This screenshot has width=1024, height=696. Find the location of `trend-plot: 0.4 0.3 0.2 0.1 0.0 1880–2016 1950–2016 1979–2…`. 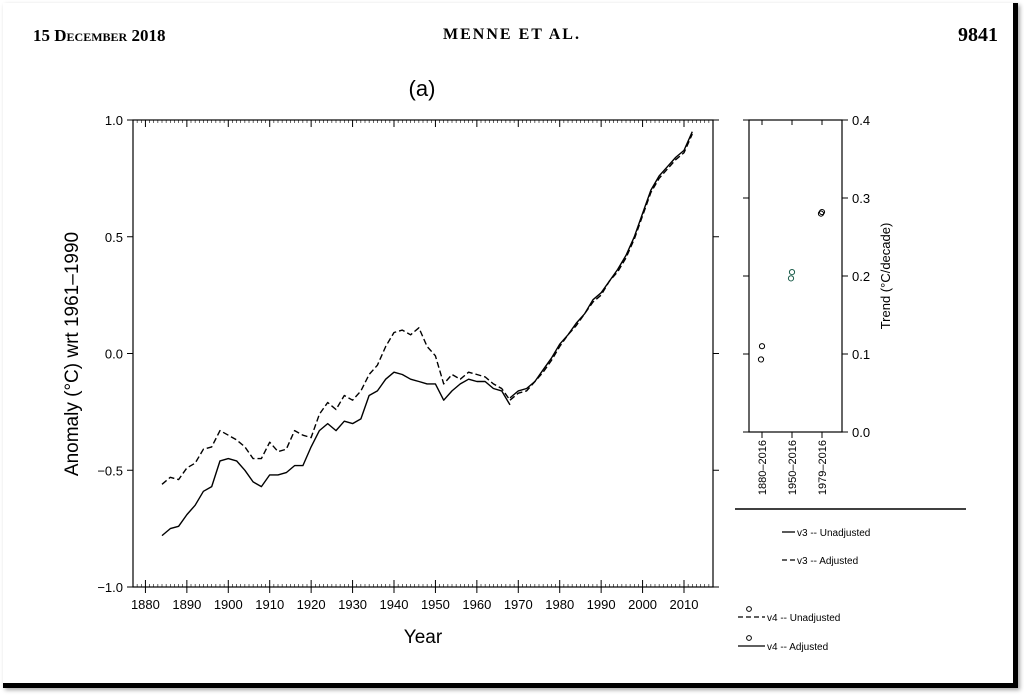

trend-plot: 0.4 0.3 0.2 0.1 0.0 1880–2016 1950–2016 1979–2… is located at coordinates (818, 304).